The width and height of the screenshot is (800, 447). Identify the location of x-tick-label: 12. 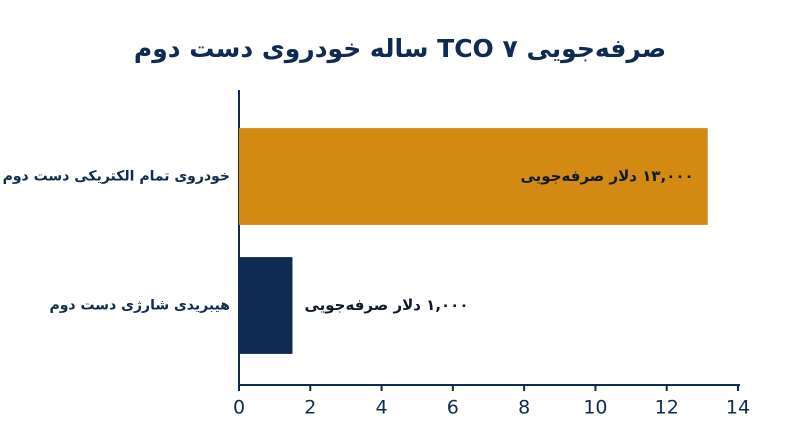
(667, 408).